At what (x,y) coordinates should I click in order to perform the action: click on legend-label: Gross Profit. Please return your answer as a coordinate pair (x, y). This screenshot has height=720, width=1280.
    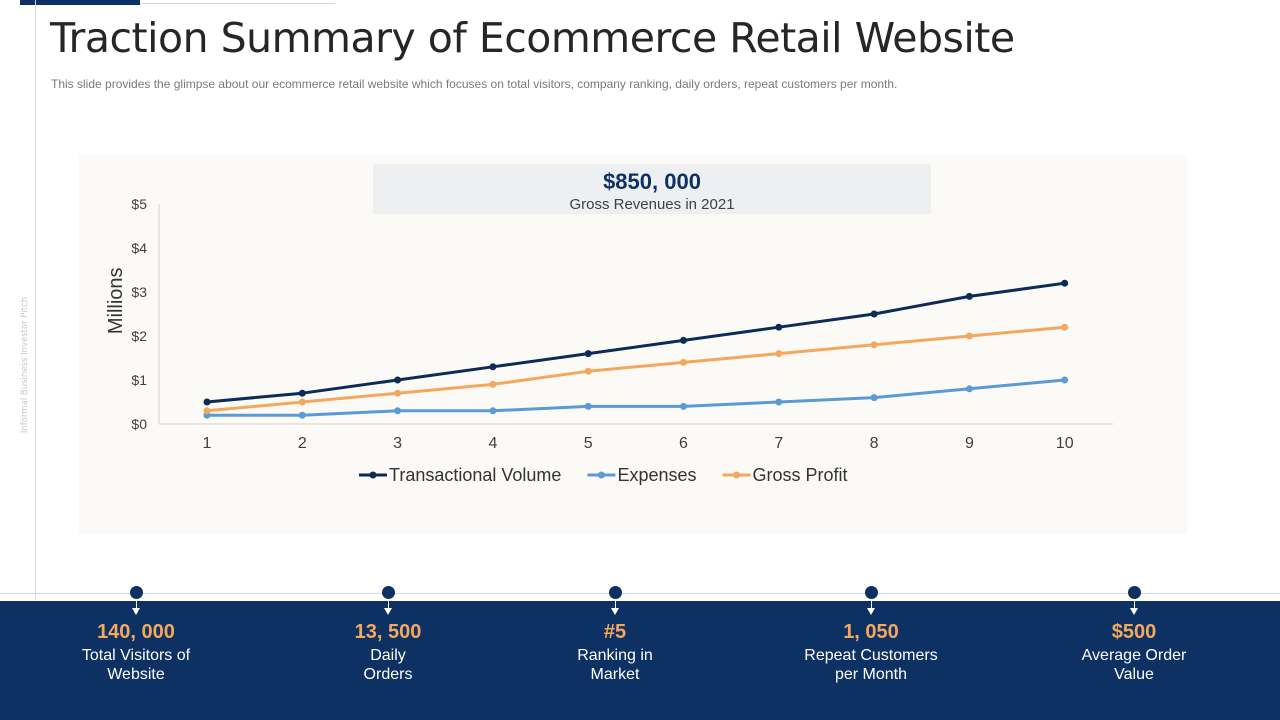
    Looking at the image, I should click on (800, 475).